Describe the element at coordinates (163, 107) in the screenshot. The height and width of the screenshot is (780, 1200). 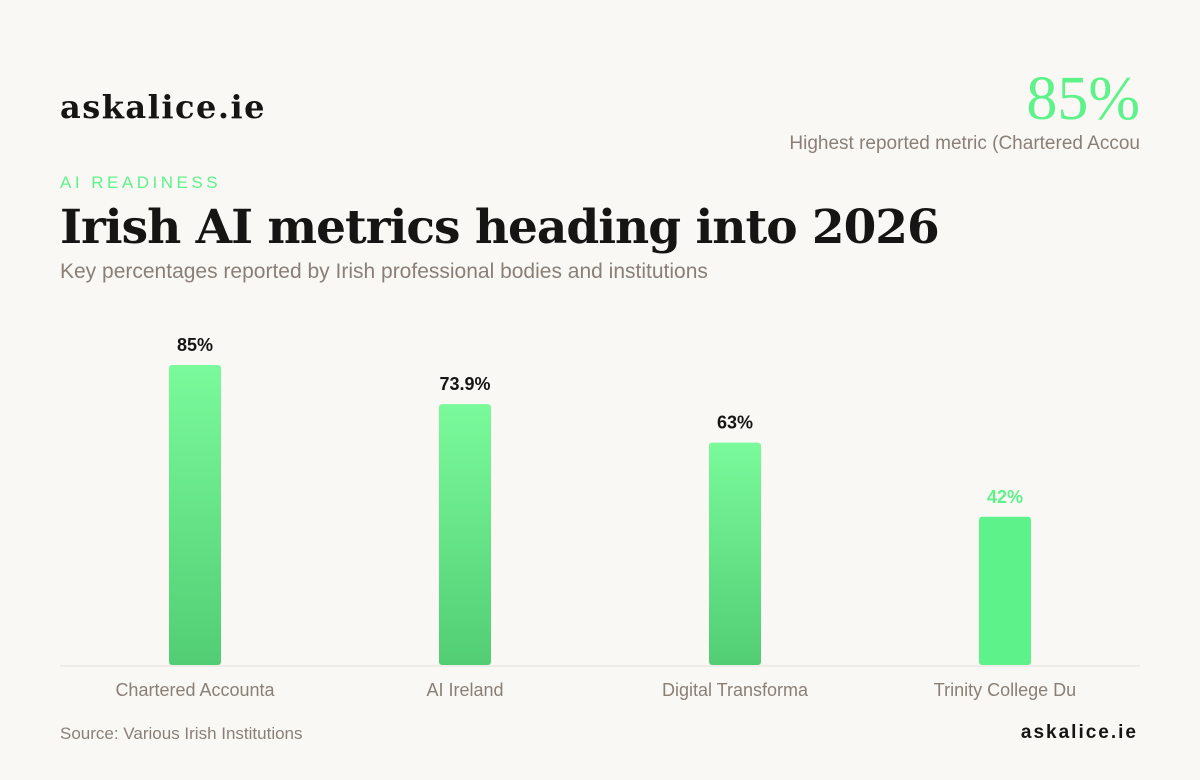
I see `brand-logo: askalice.ie` at that location.